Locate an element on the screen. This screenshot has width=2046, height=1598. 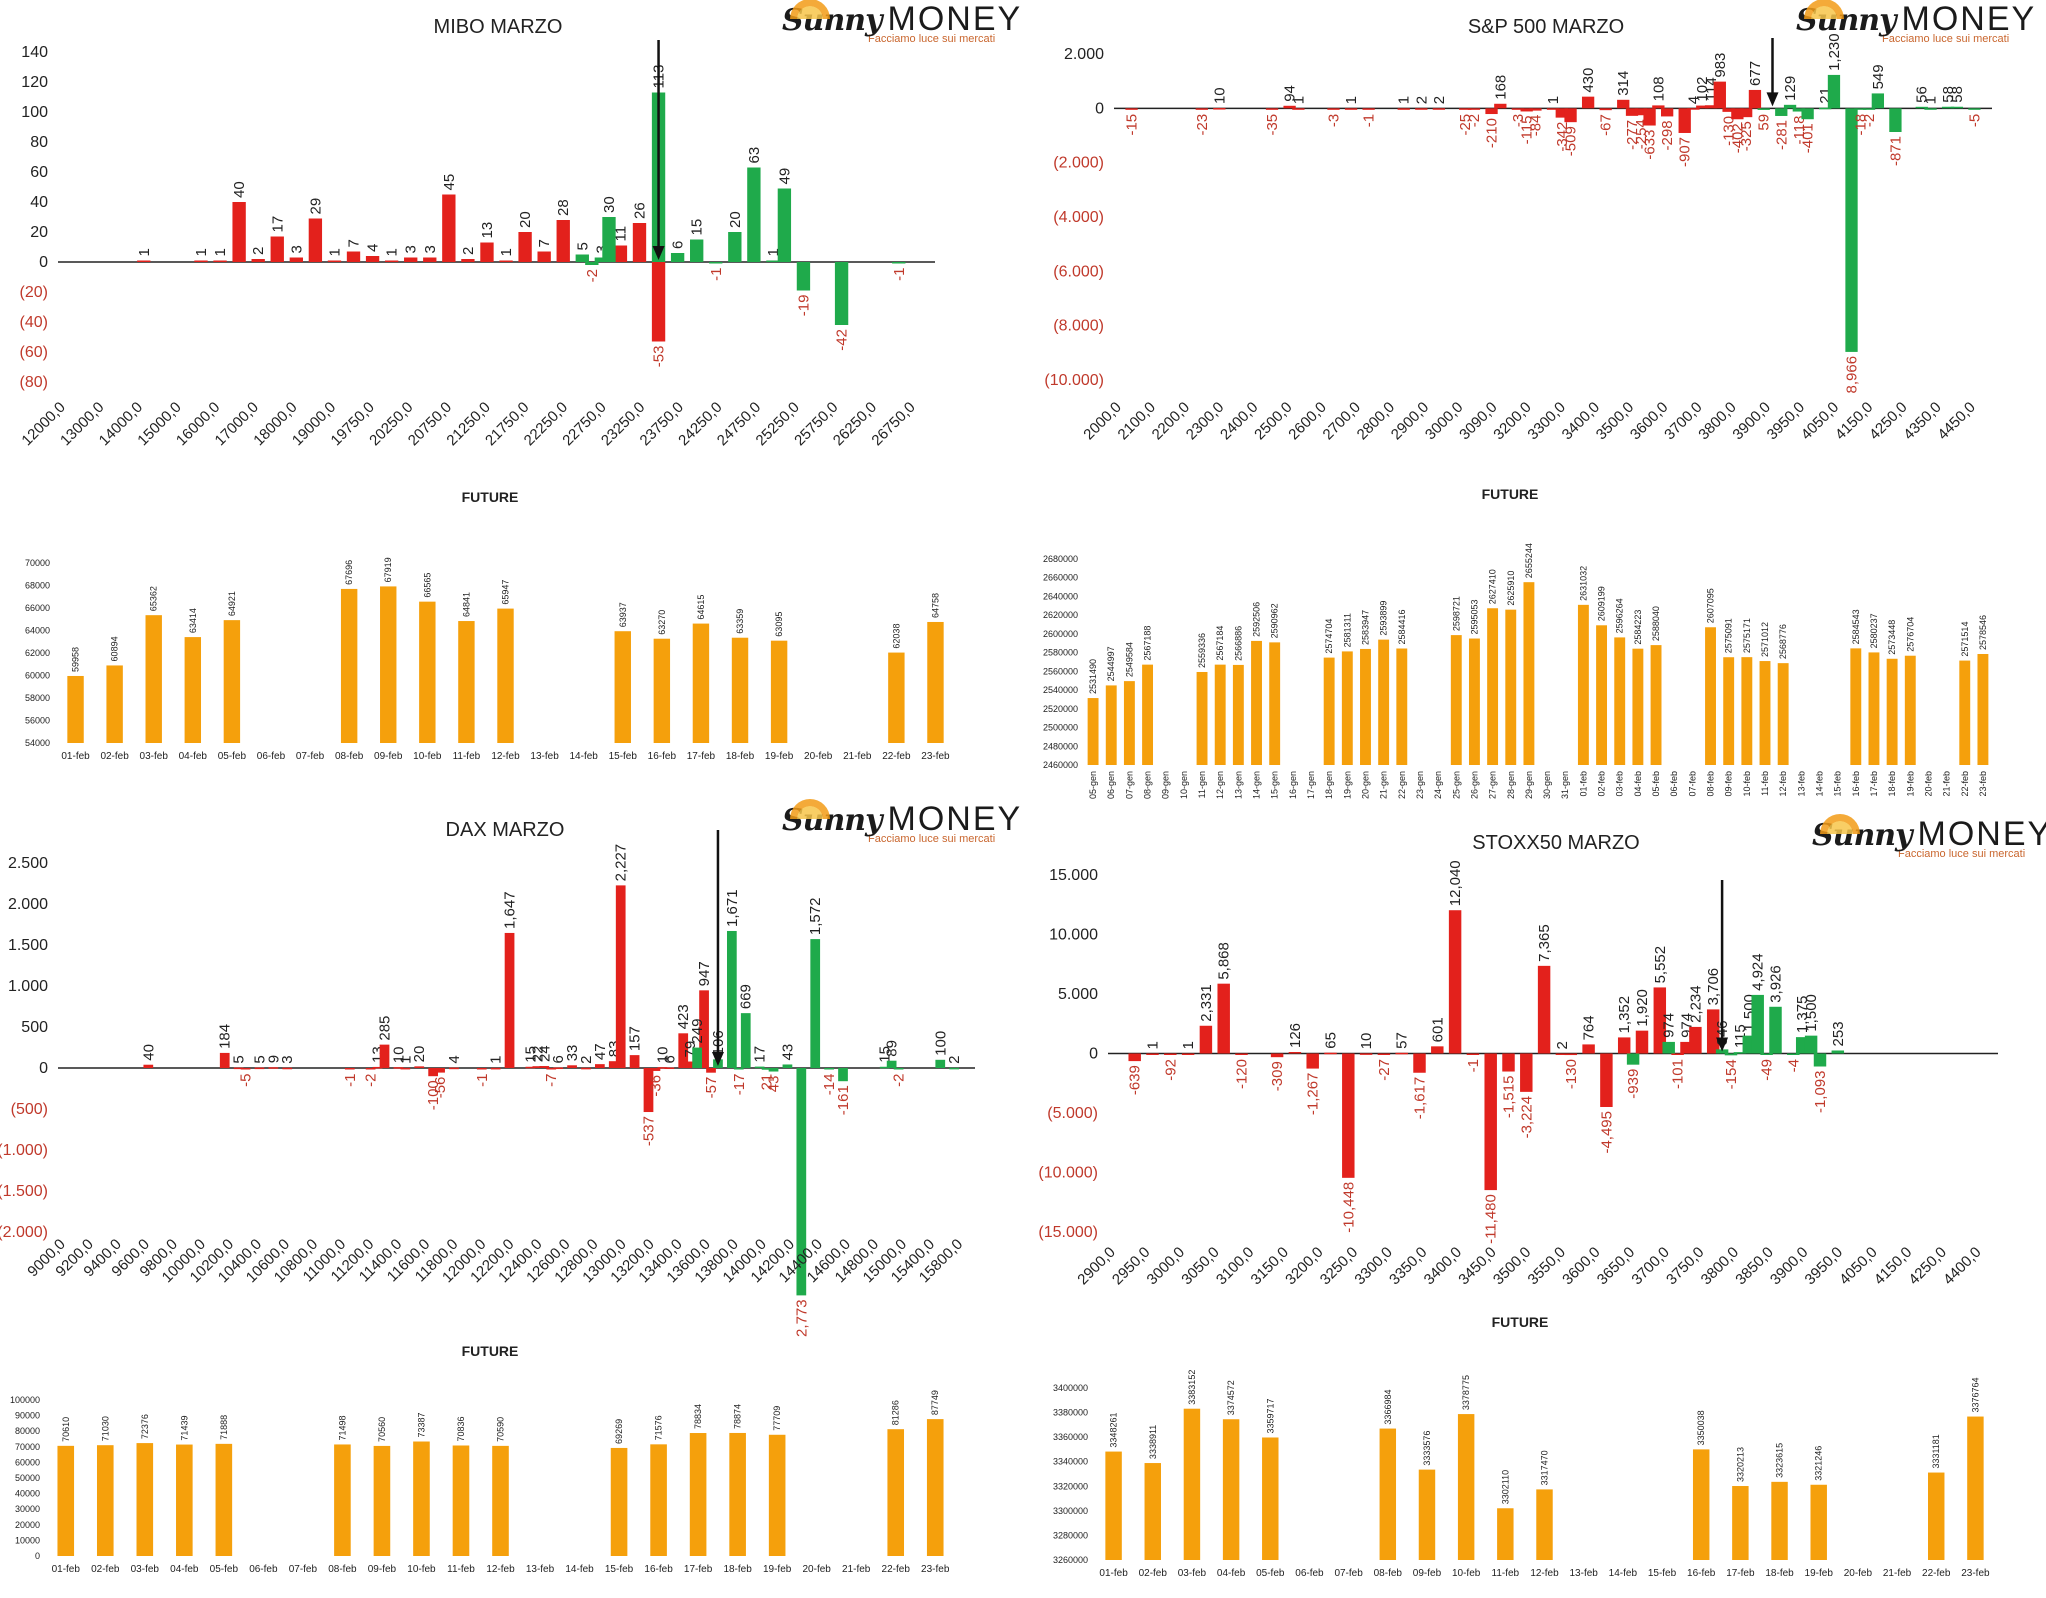
y-tick-label: 2660000 is located at coordinates (1060, 578).